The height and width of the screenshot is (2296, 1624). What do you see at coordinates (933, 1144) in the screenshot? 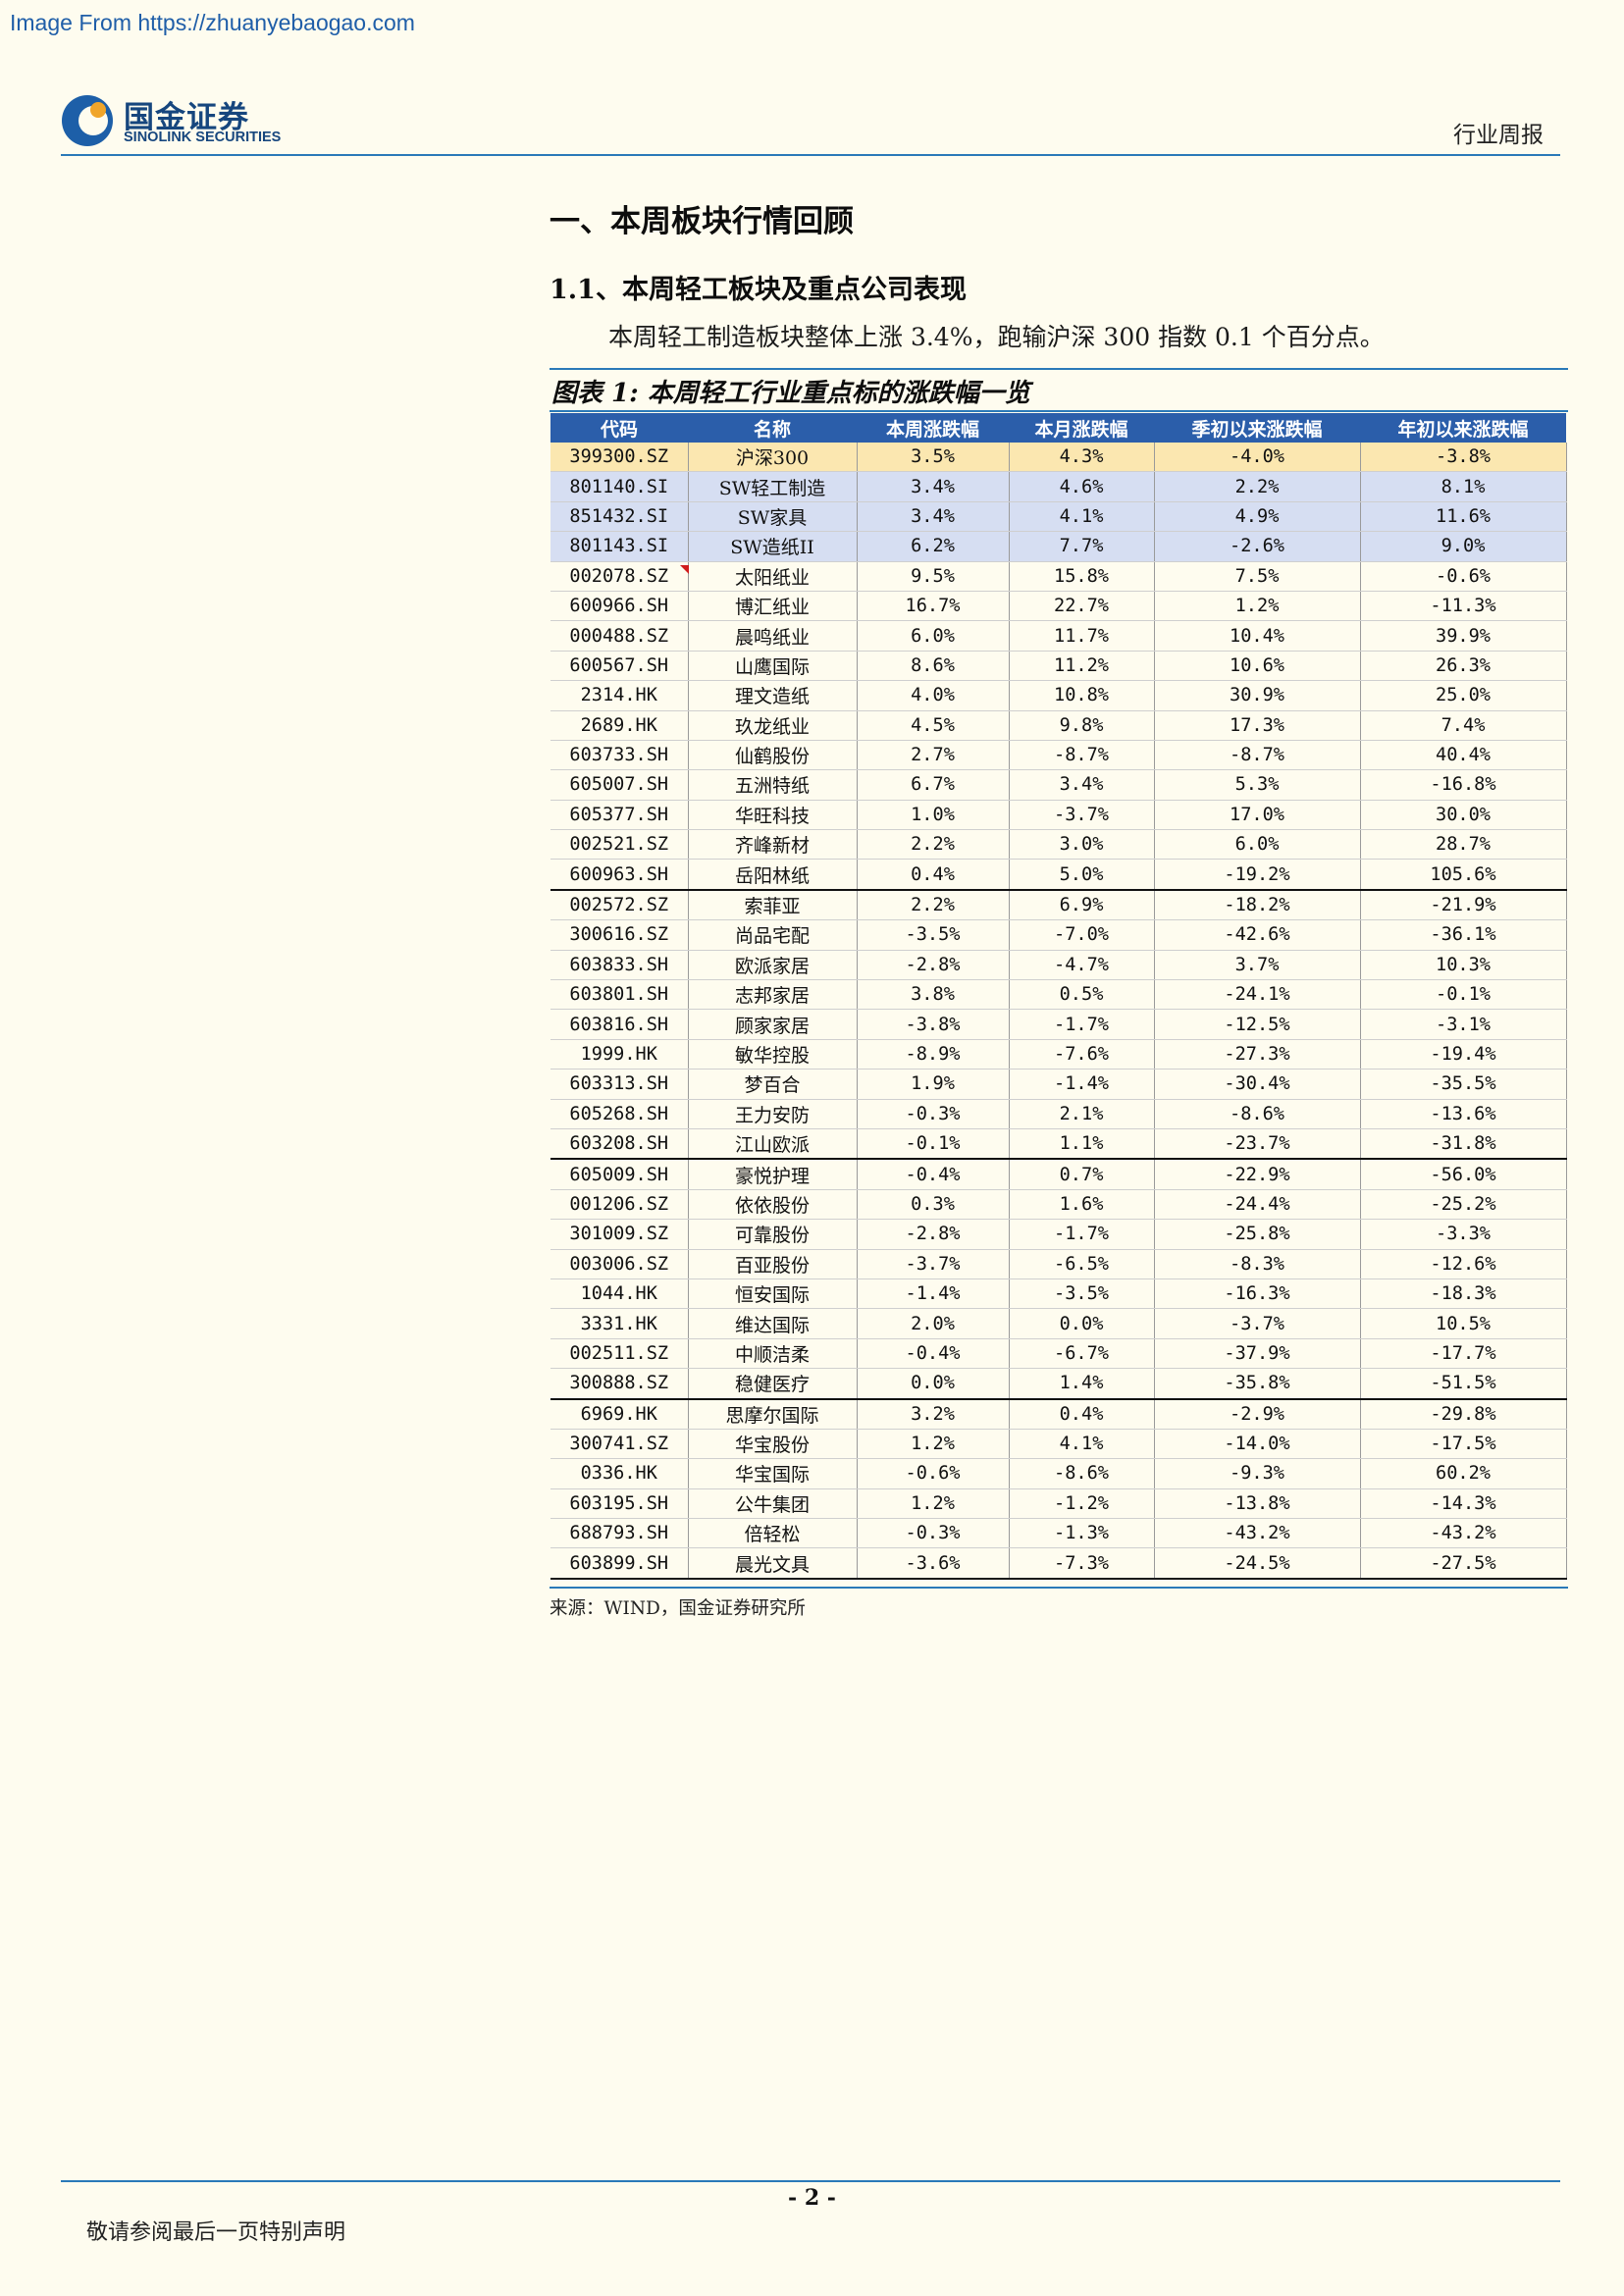
I see `weekly-cell: -0.1%` at bounding box center [933, 1144].